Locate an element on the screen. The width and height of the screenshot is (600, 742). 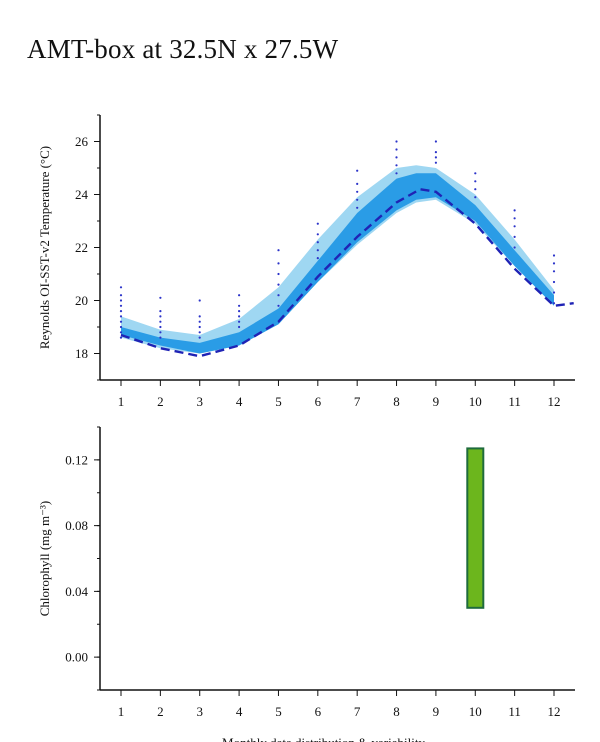
y-axis-title: Chlorophyll (mg m⁻³) is located at coordinates (44, 558).